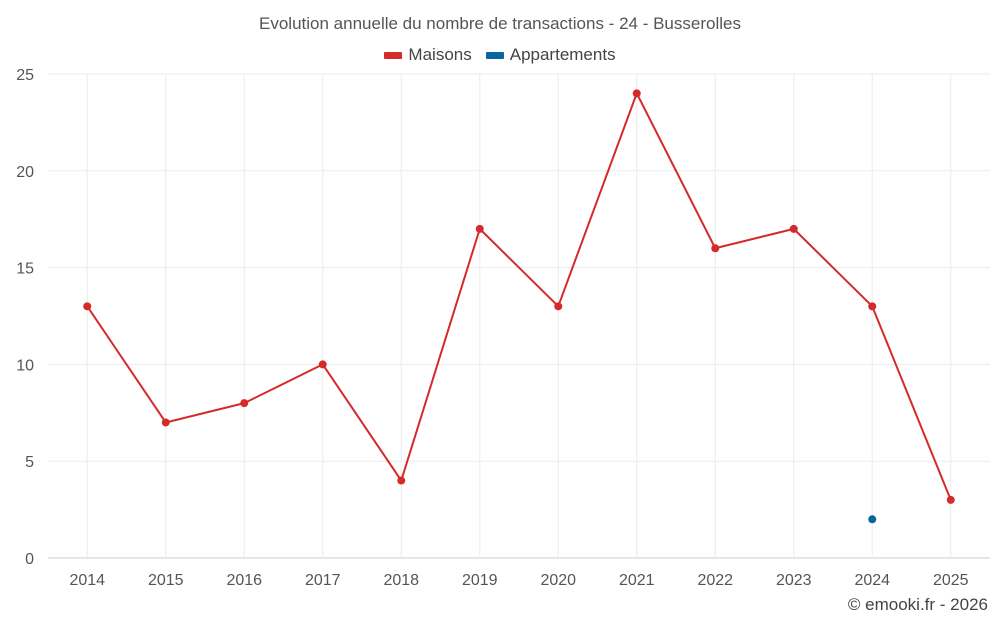 The width and height of the screenshot is (1000, 625). I want to click on legend: Maisons Appartements, so click(500, 55).